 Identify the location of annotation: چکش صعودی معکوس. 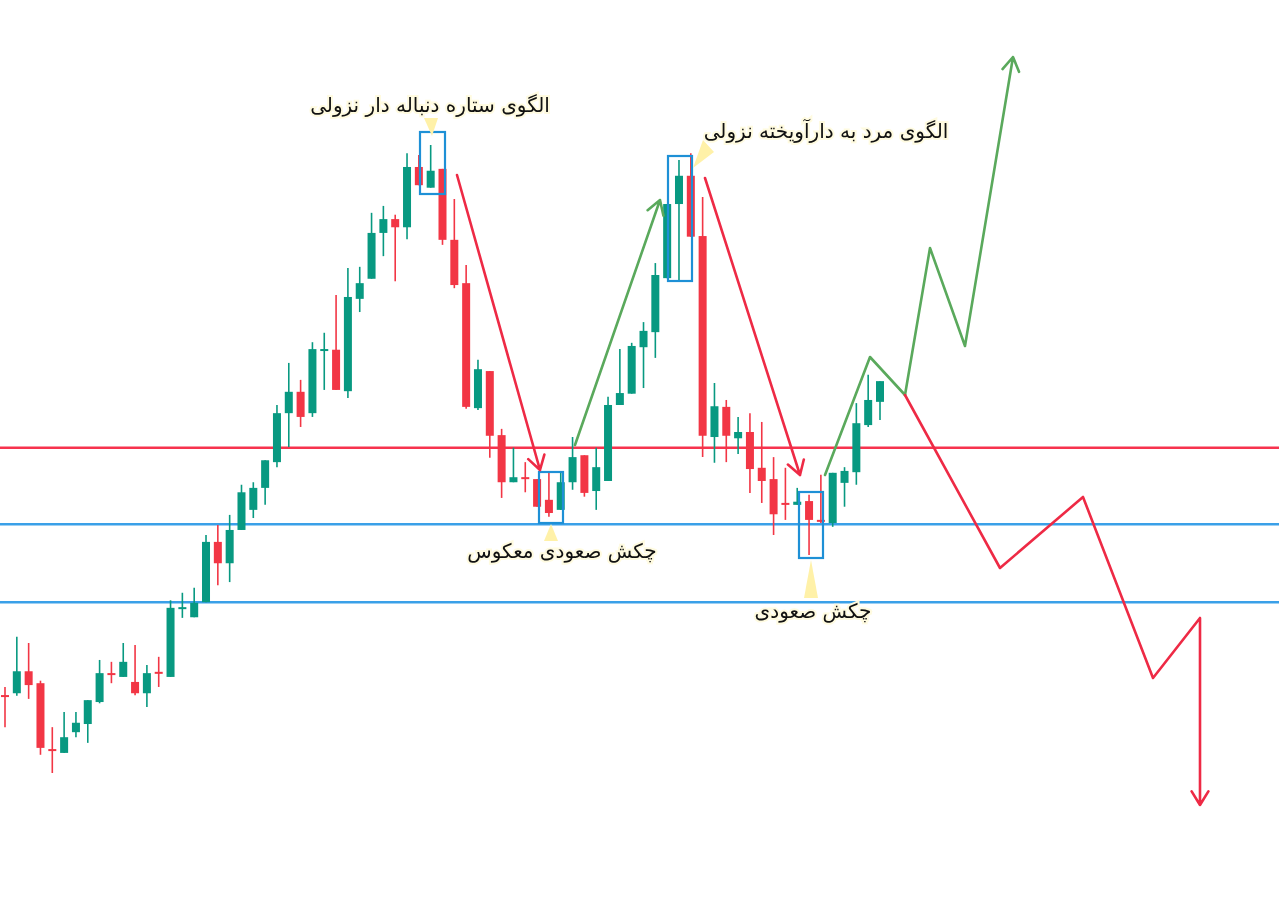
(562, 551).